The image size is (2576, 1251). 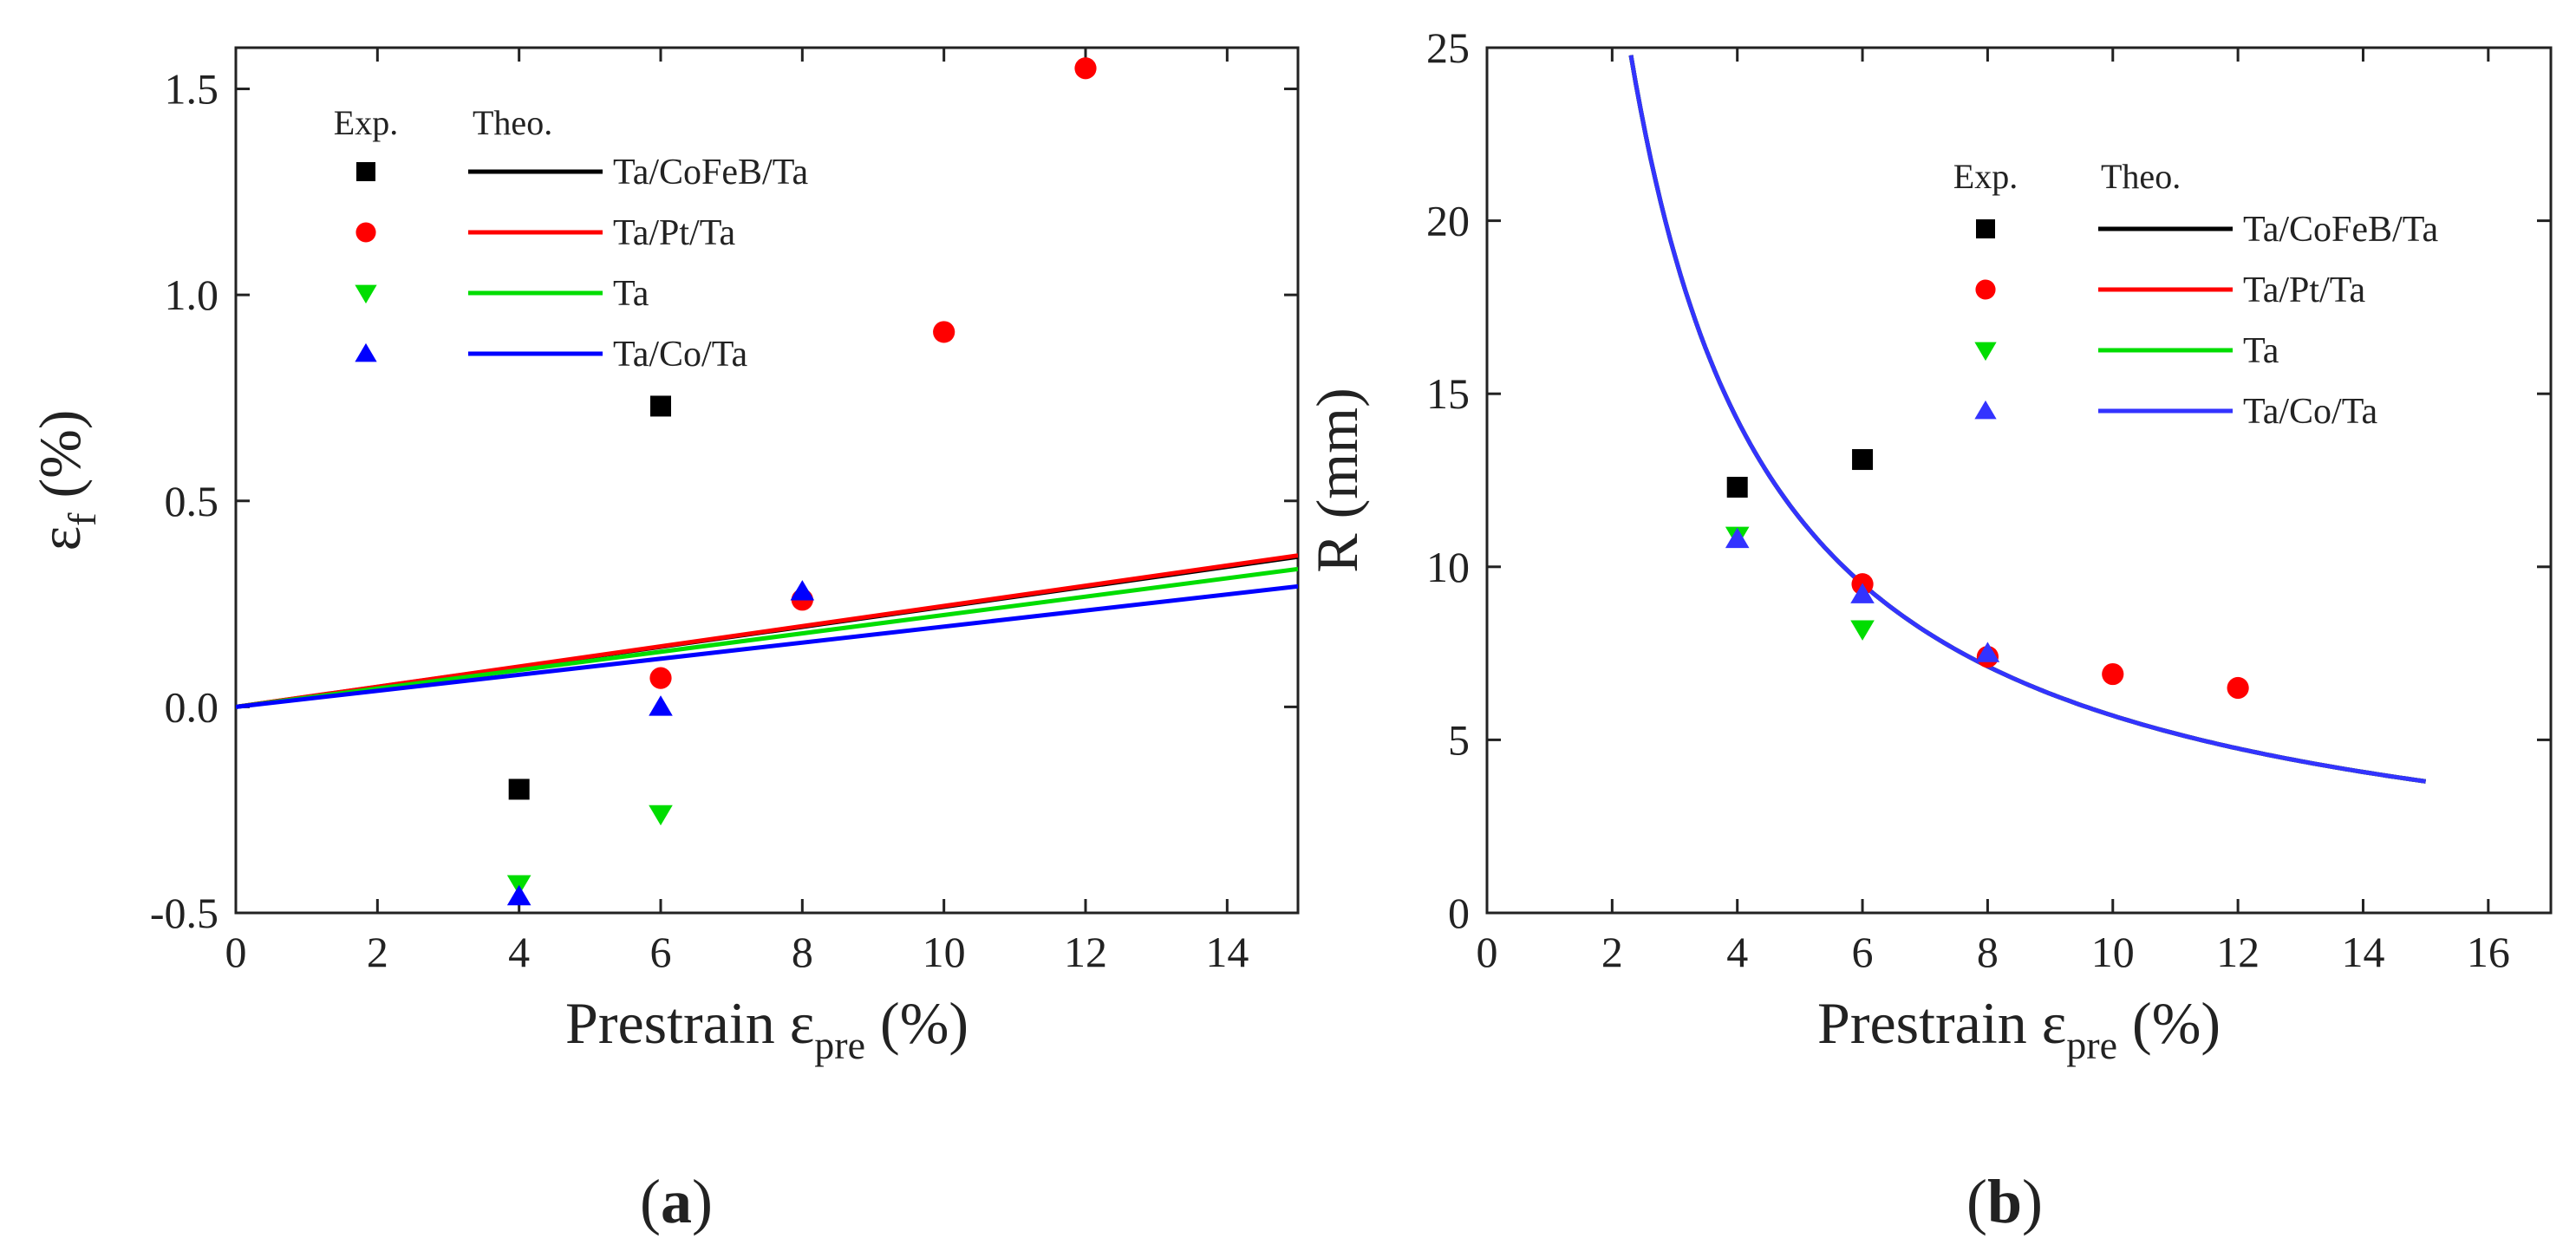 What do you see at coordinates (1448, 393) in the screenshot?
I see `y-tick-label: 15` at bounding box center [1448, 393].